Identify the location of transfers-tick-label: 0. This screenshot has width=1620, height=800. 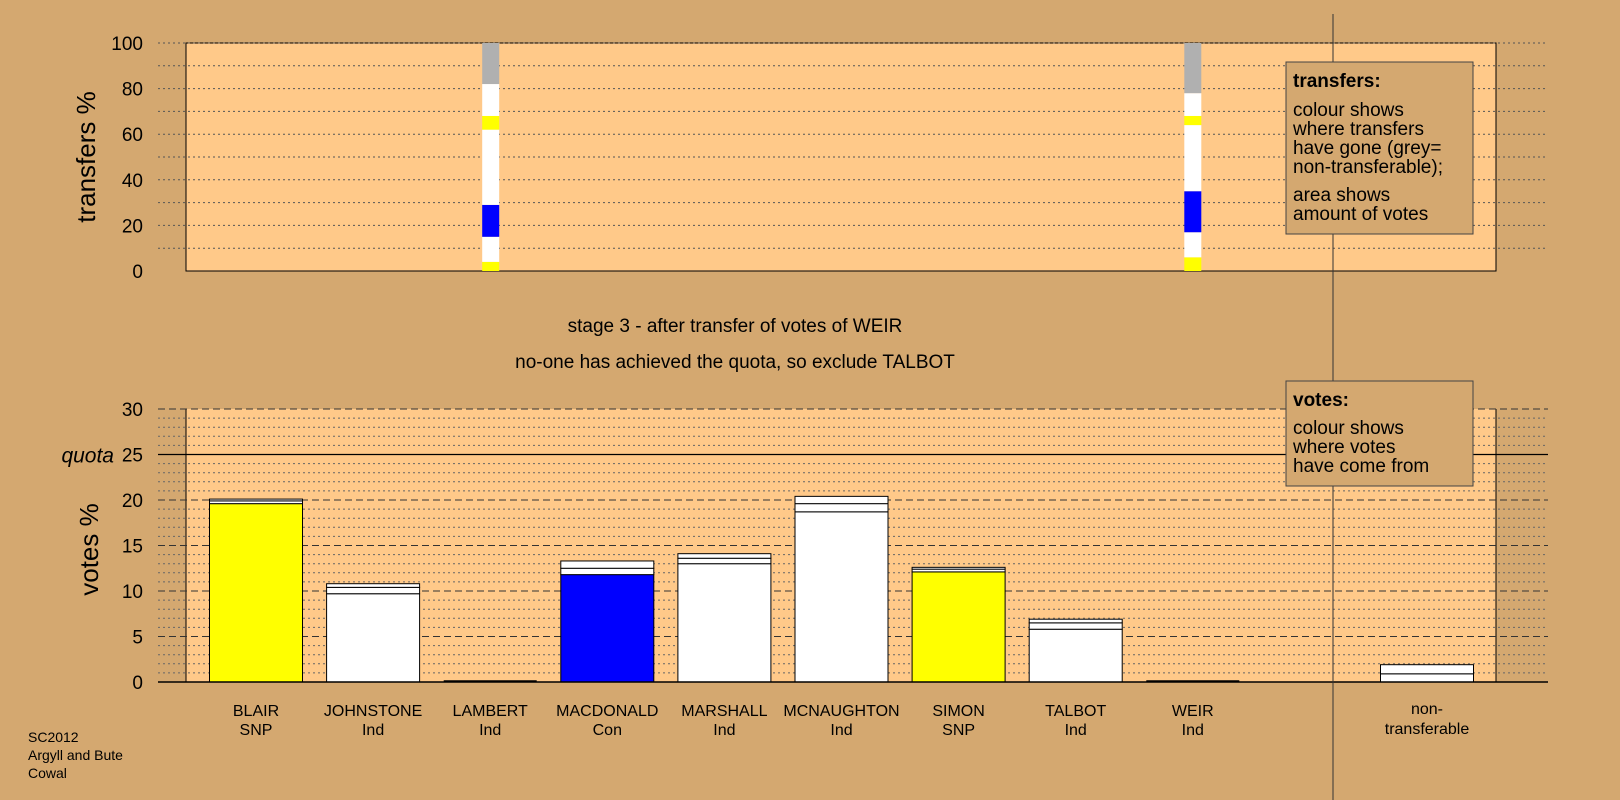
(137, 272).